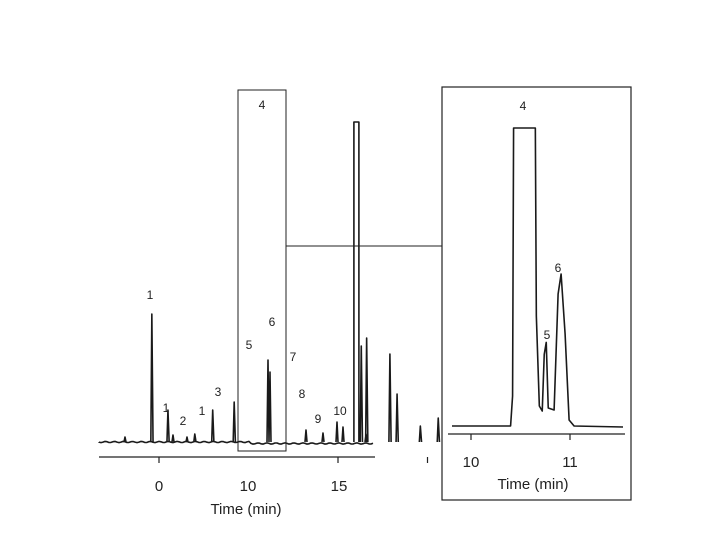 The image size is (726, 551). Describe the element at coordinates (262, 270) in the screenshot. I see `zoom-window-box` at that location.